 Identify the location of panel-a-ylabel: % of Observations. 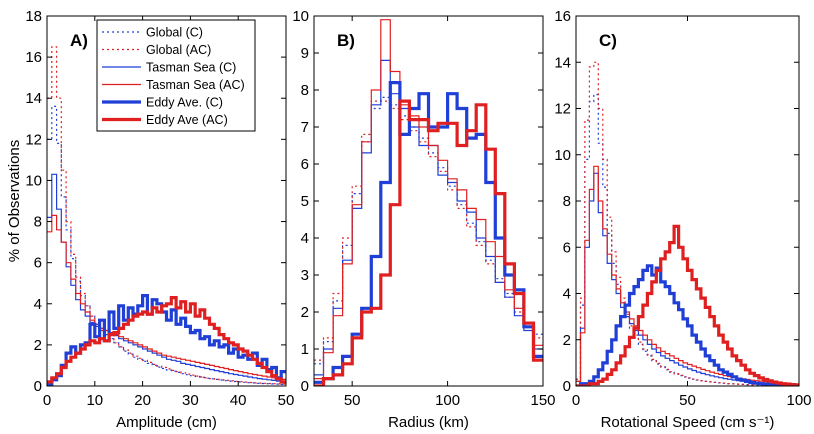
(14, 201).